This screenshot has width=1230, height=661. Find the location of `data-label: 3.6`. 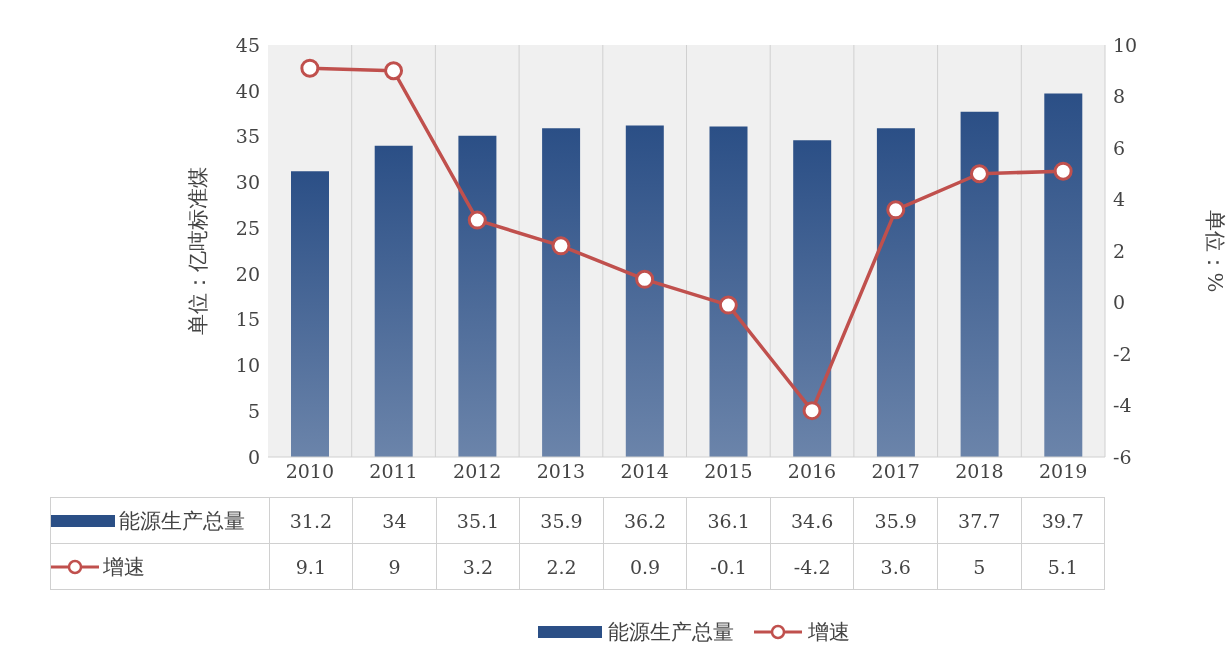

data-label: 3.6 is located at coordinates (896, 566).